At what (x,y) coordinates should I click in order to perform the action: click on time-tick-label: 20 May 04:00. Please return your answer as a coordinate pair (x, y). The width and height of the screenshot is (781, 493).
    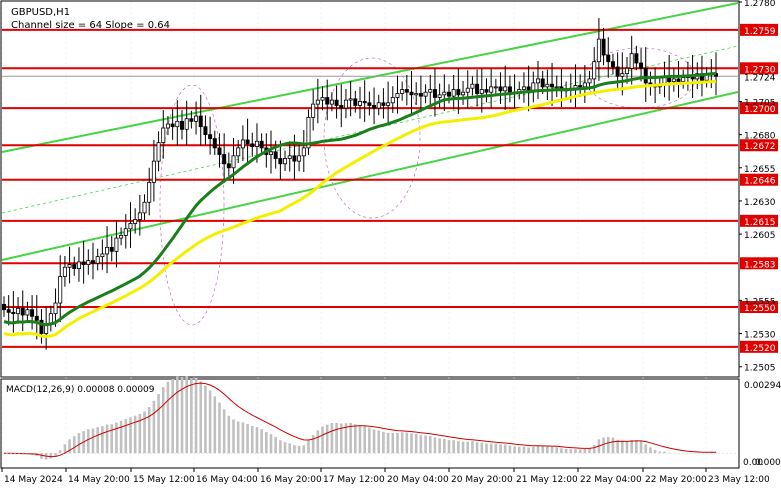
    Looking at the image, I should click on (418, 480).